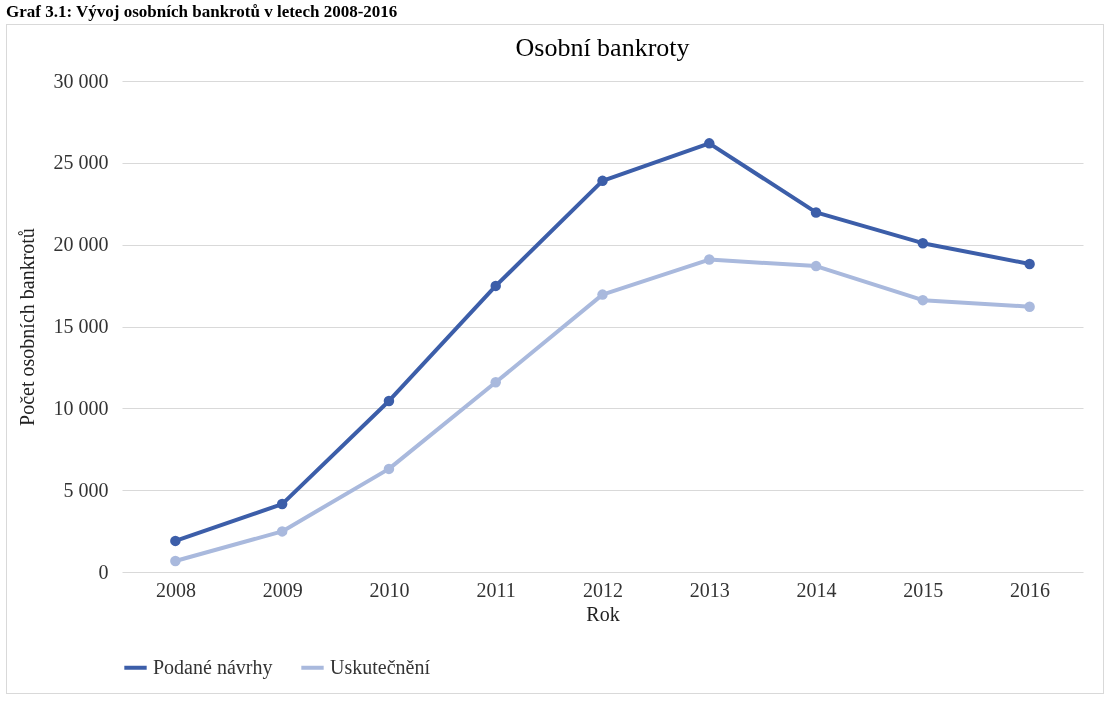 The height and width of the screenshot is (704, 1117). I want to click on x-tick-label: 2014, so click(816, 589).